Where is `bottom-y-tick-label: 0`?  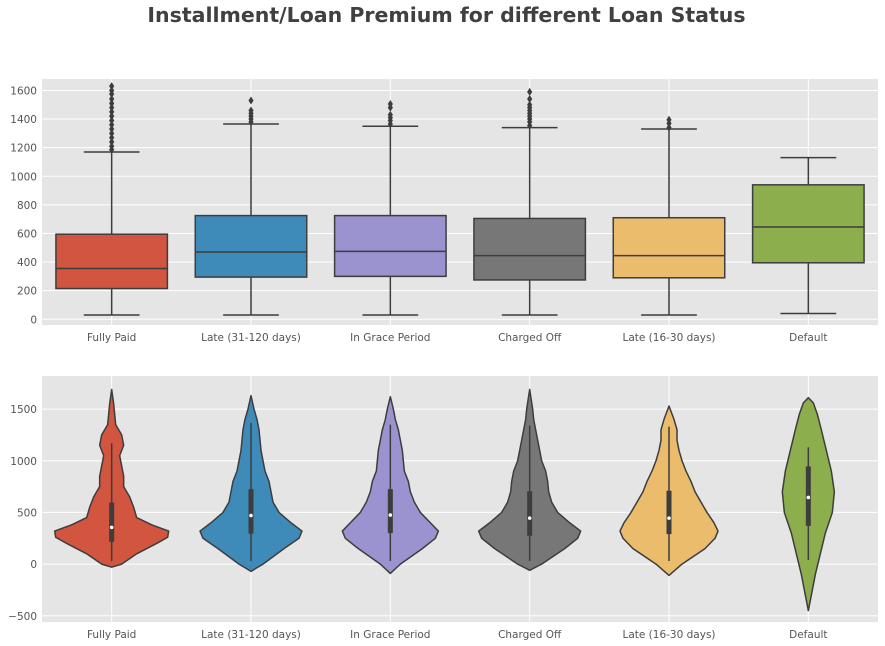
bottom-y-tick-label: 0 is located at coordinates (33, 565).